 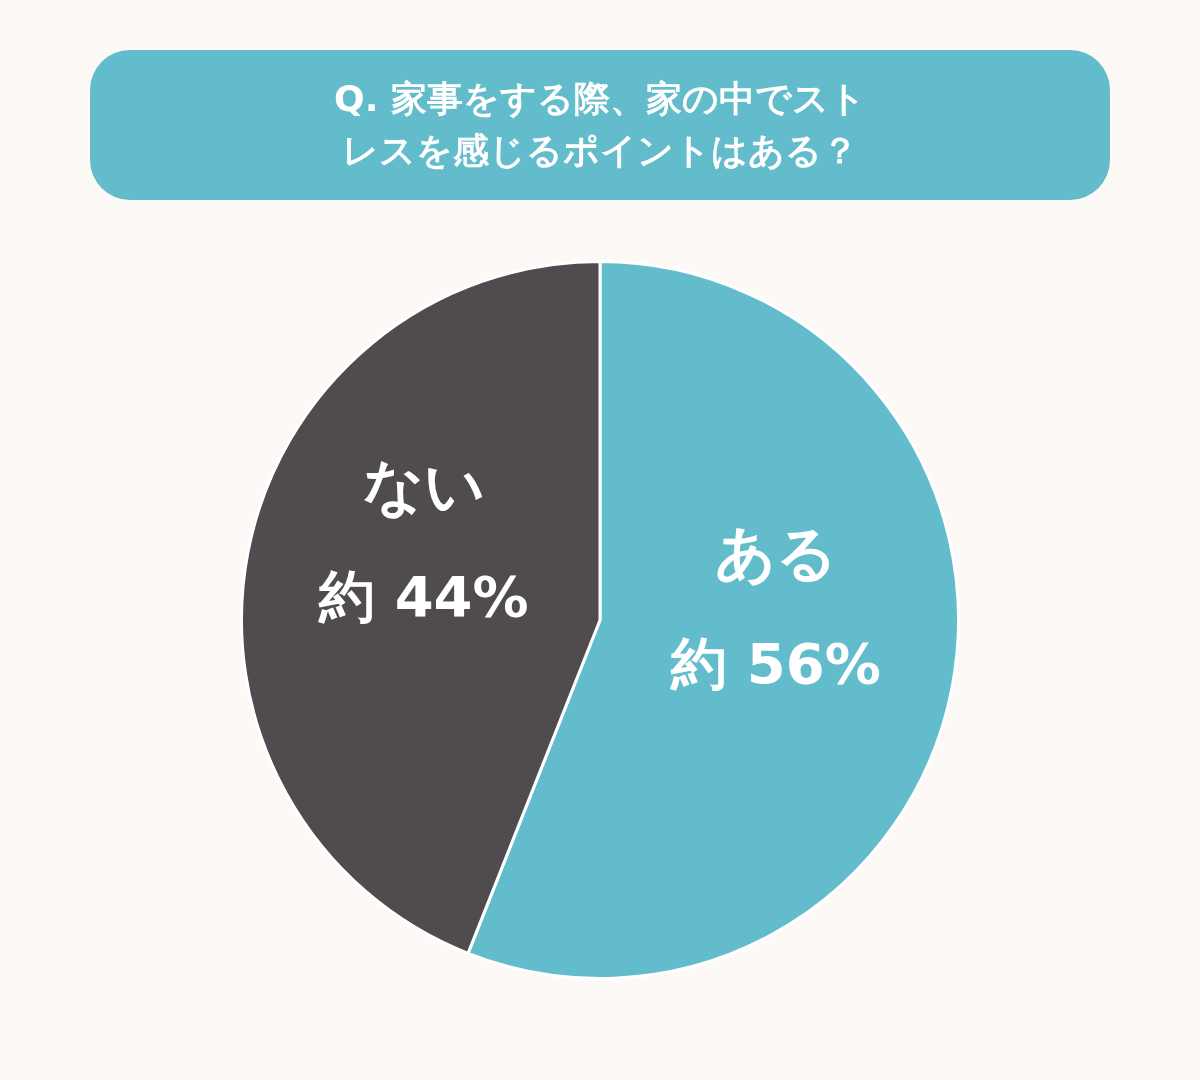 What do you see at coordinates (423, 486) in the screenshot?
I see `slice-label: ない` at bounding box center [423, 486].